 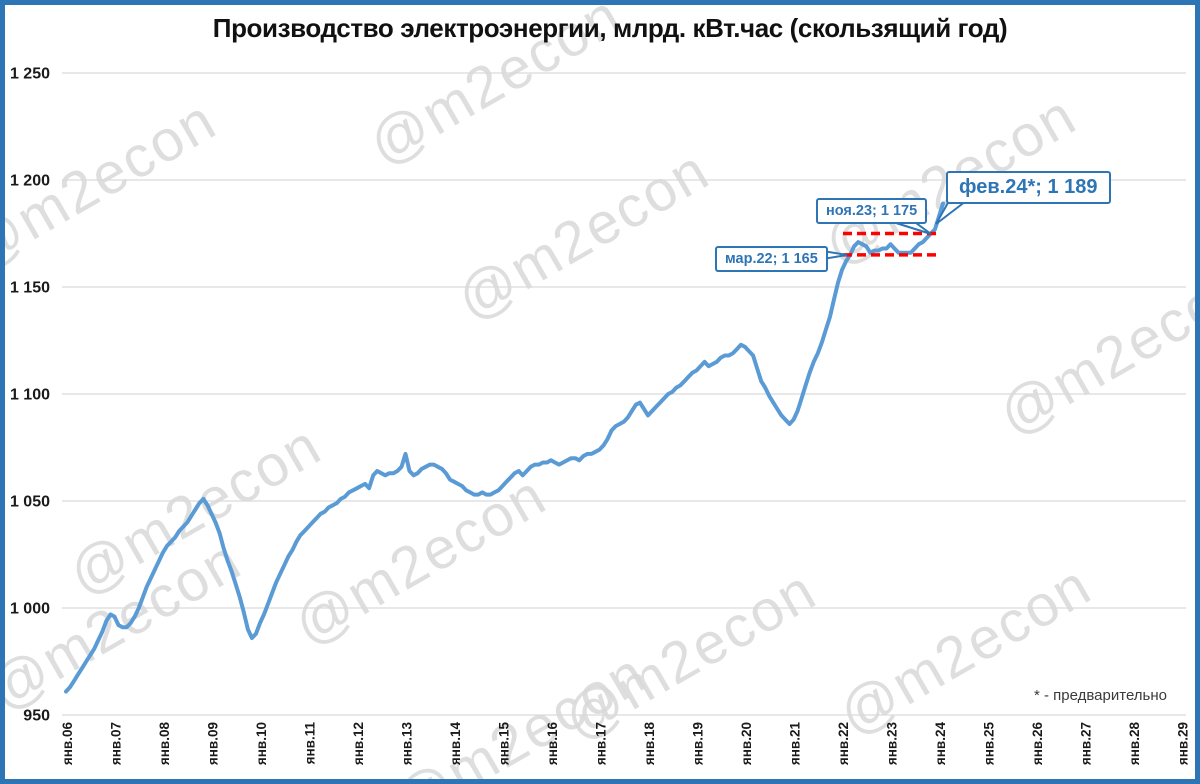 What do you see at coordinates (552, 744) in the screenshot?
I see `x-axis-tick-label: янв.16` at bounding box center [552, 744].